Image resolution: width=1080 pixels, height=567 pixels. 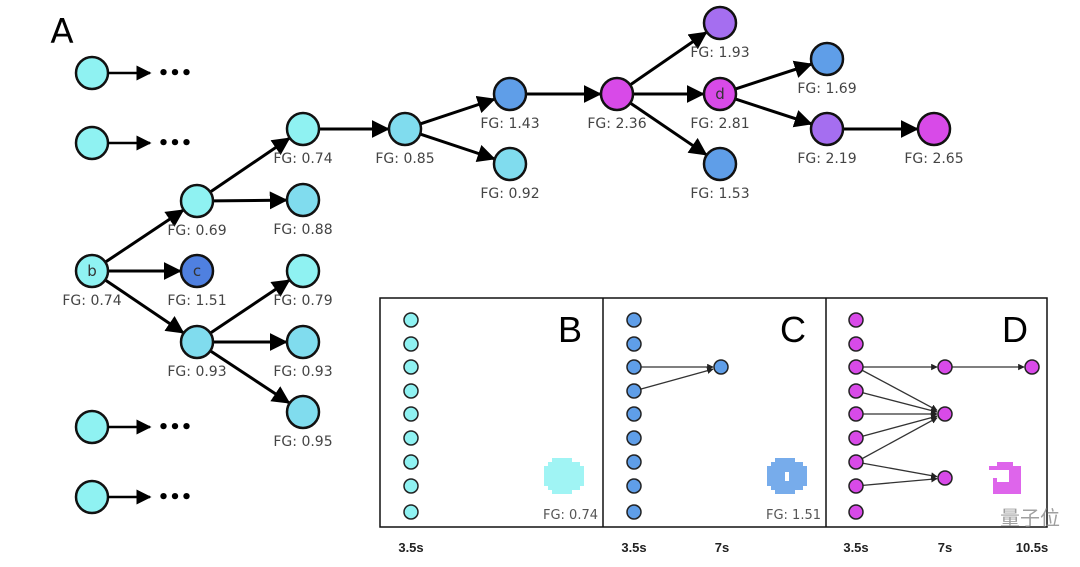 I want to click on inset-letter: D, so click(x=1015, y=329).